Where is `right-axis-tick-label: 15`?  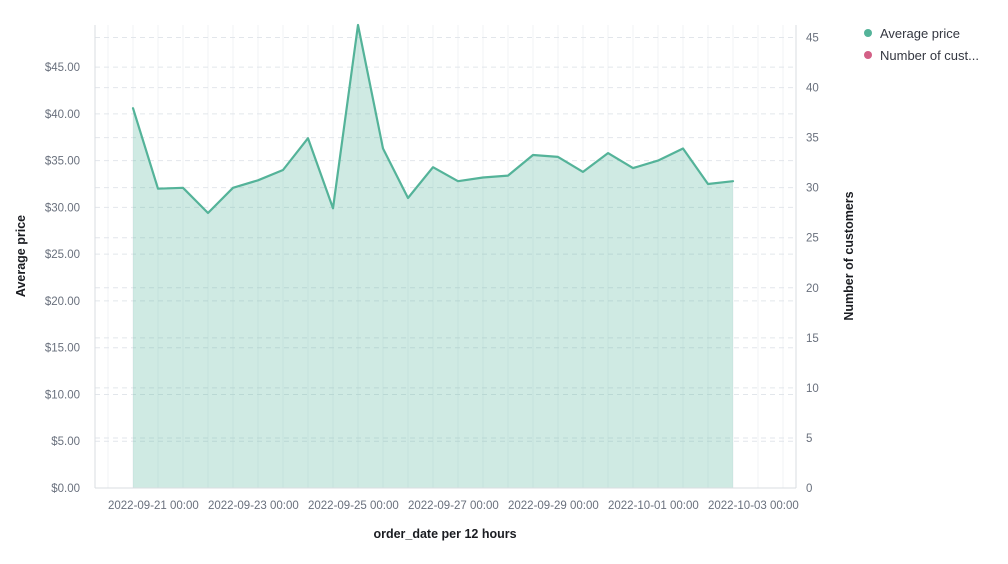 right-axis-tick-label: 15 is located at coordinates (812, 339).